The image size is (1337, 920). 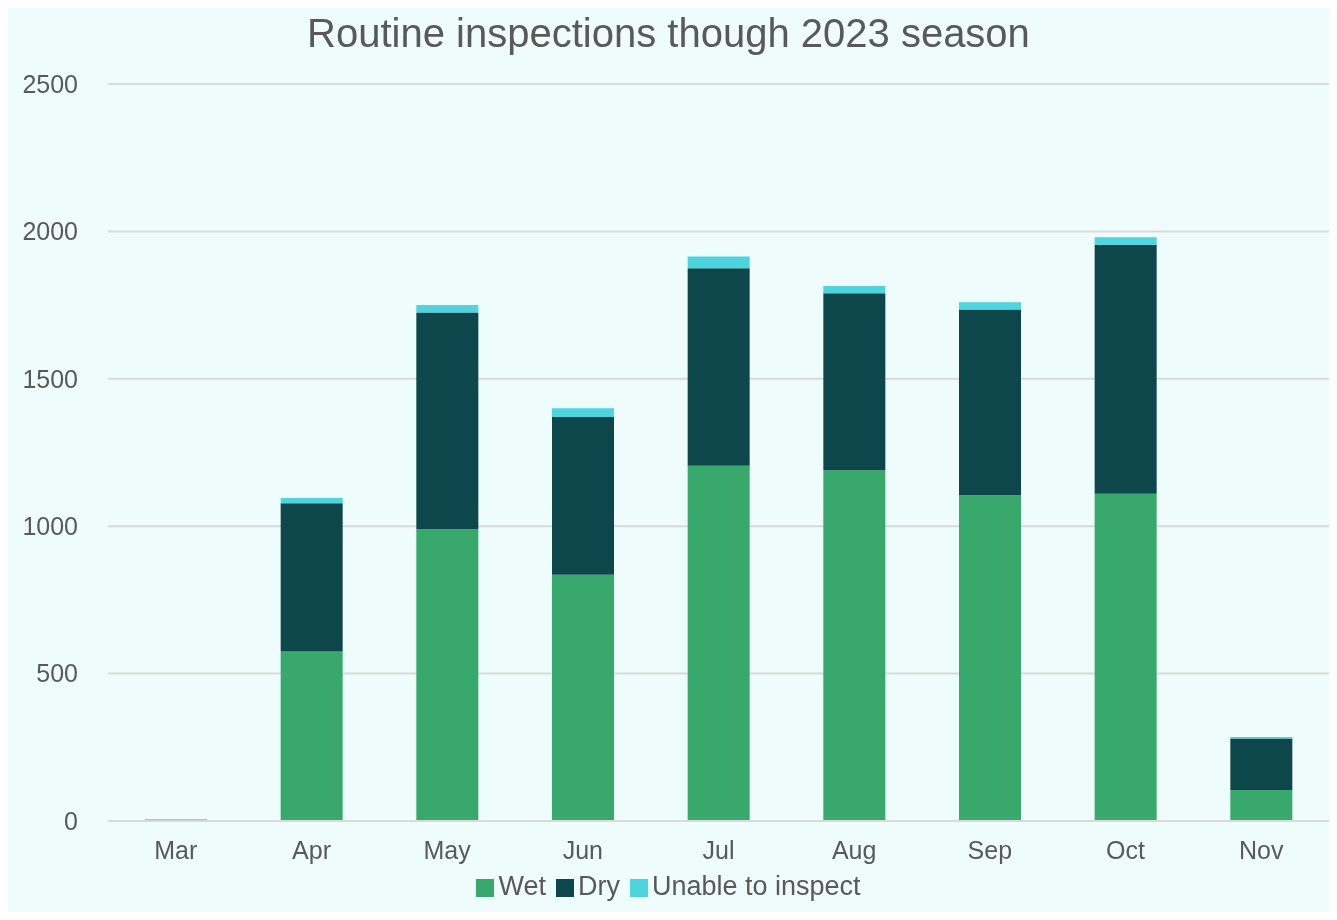 I want to click on x-tick-label: Sep, so click(x=990, y=849).